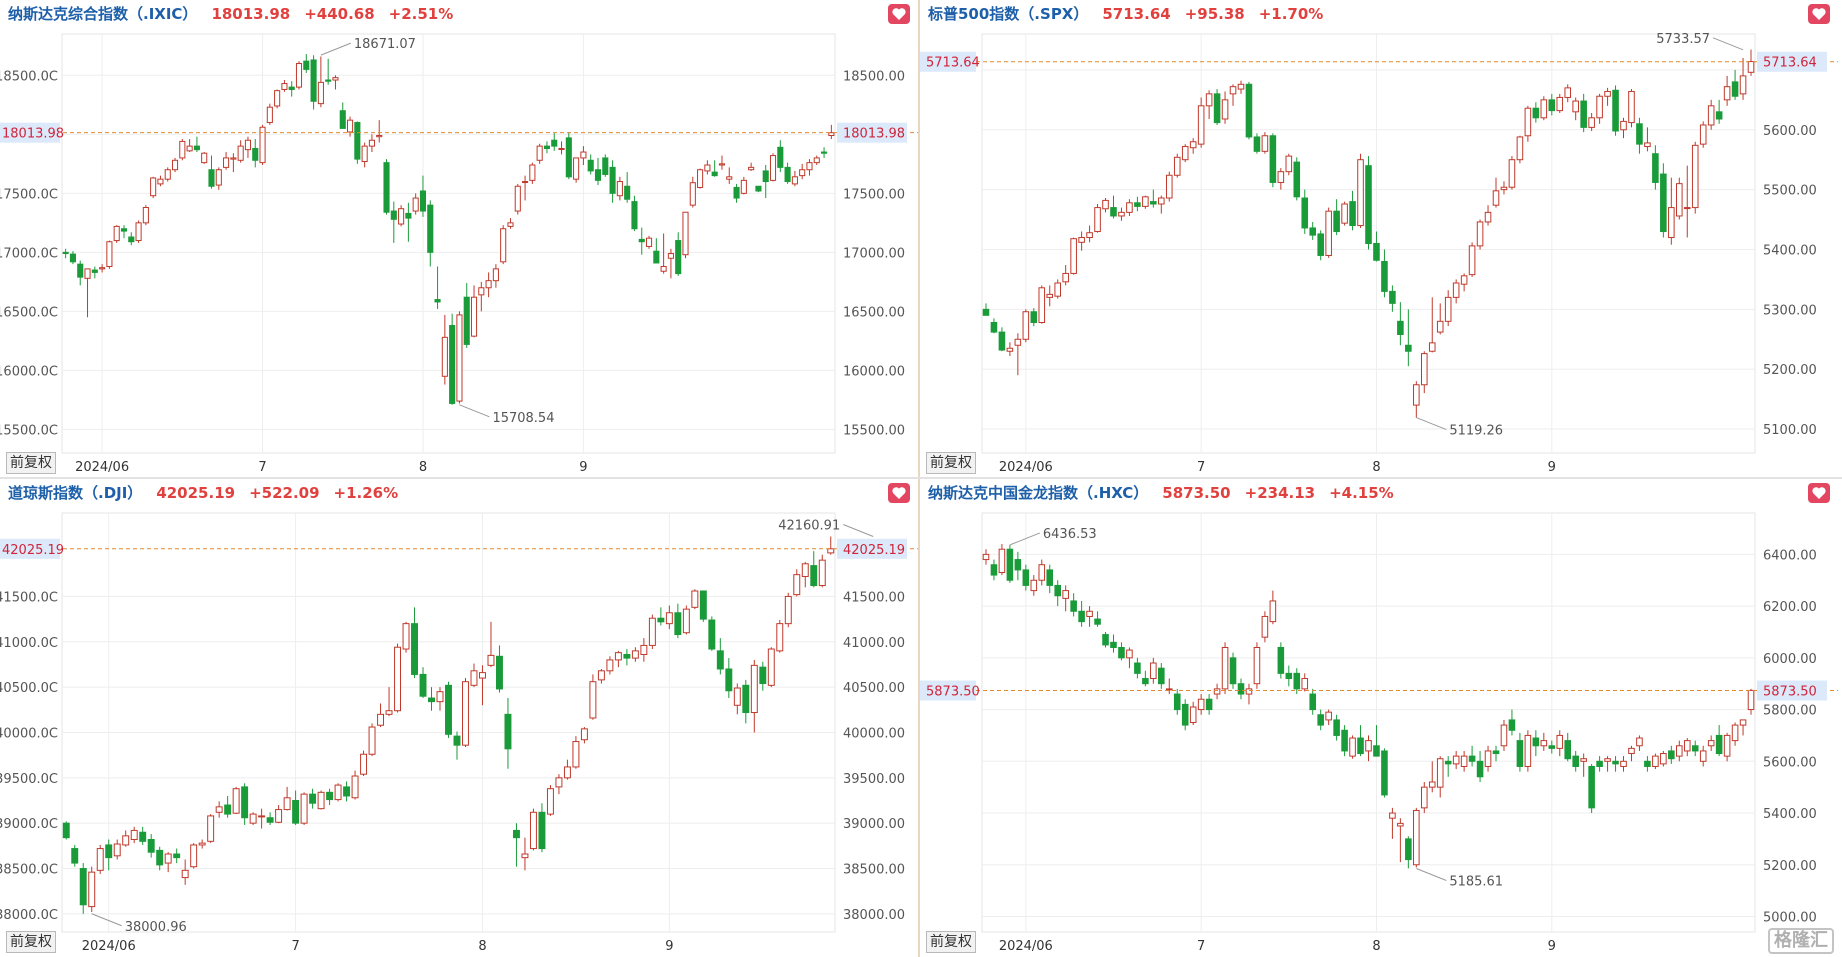 Image resolution: width=1842 pixels, height=957 pixels. I want to click on y-tick-label-right: 41000.00, so click(874, 643).